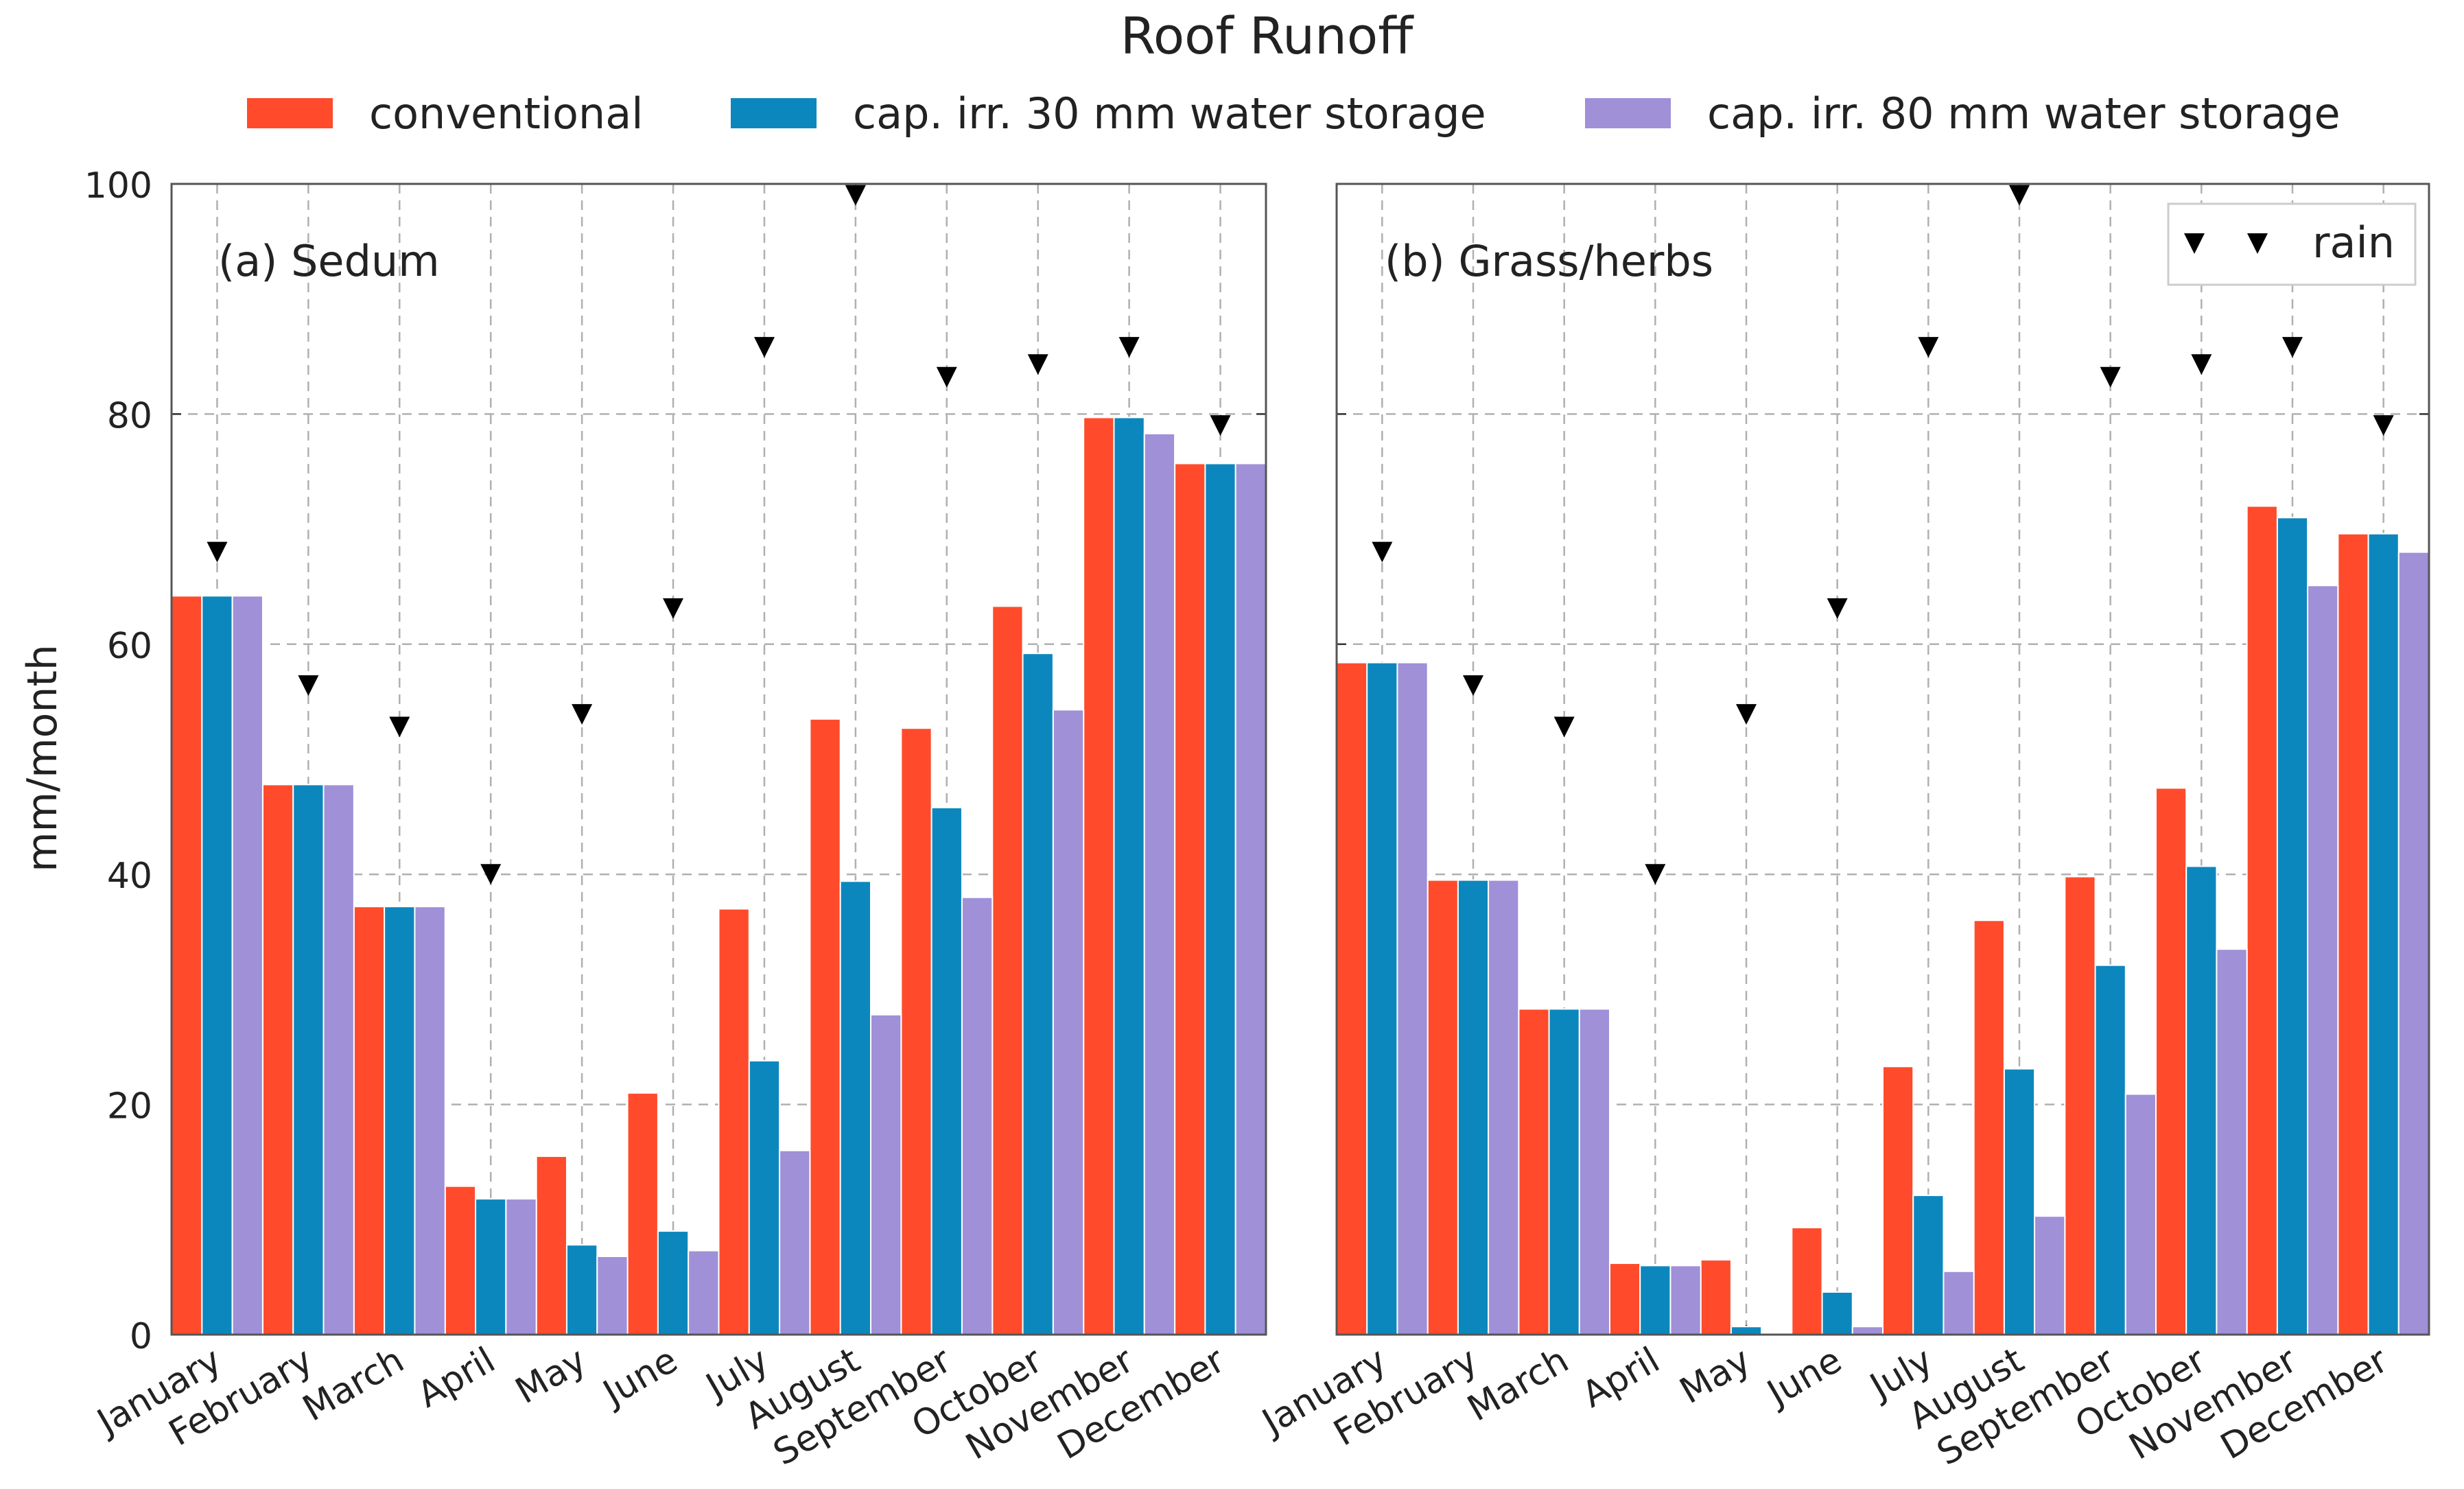  What do you see at coordinates (129, 415) in the screenshot?
I see `y-tick-label-80: 80` at bounding box center [129, 415].